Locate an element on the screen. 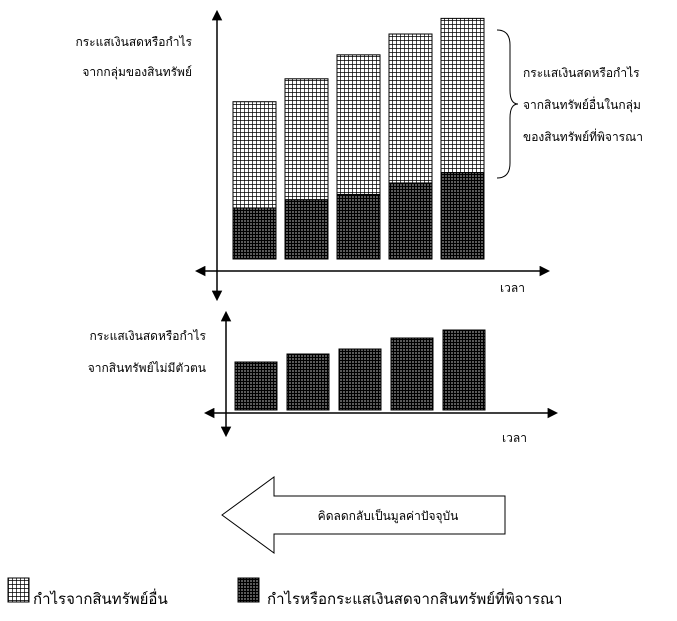  top-ylabel-line-2: จากกลุ่มของสินทรัพย์ is located at coordinates (137, 72).